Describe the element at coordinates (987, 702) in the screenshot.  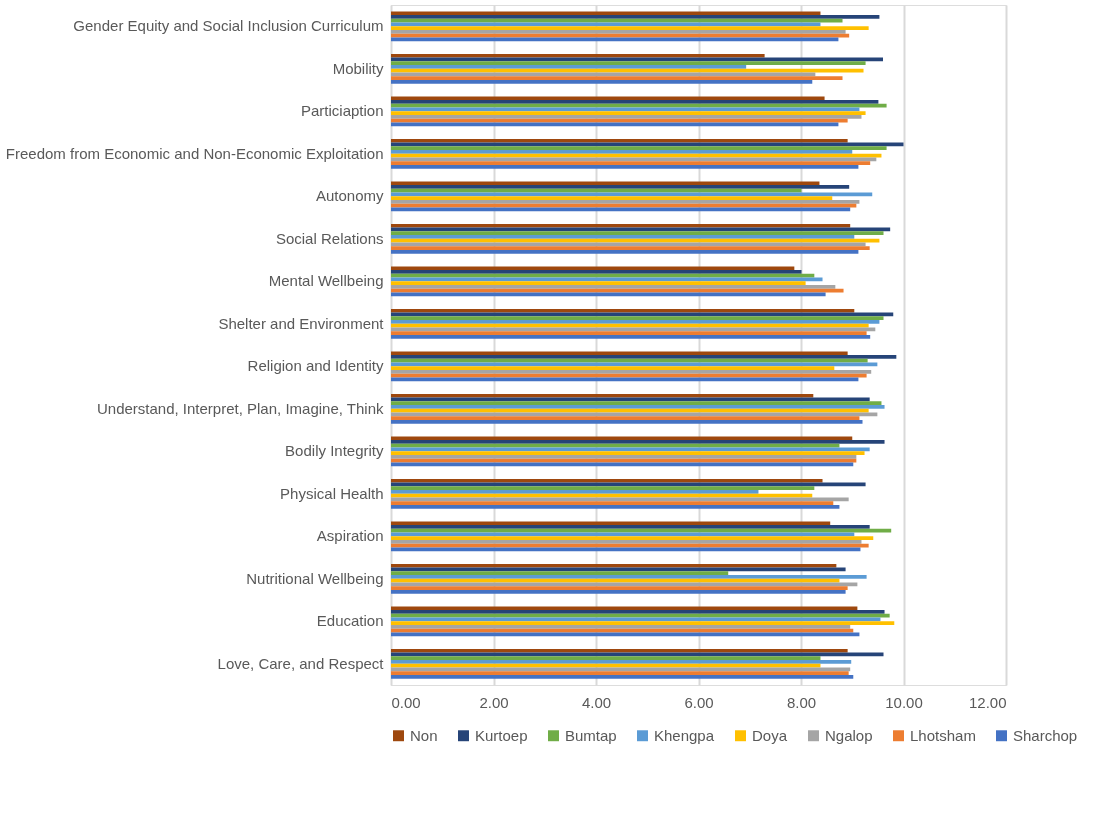
I see `x-tick-label: 12.00` at that location.